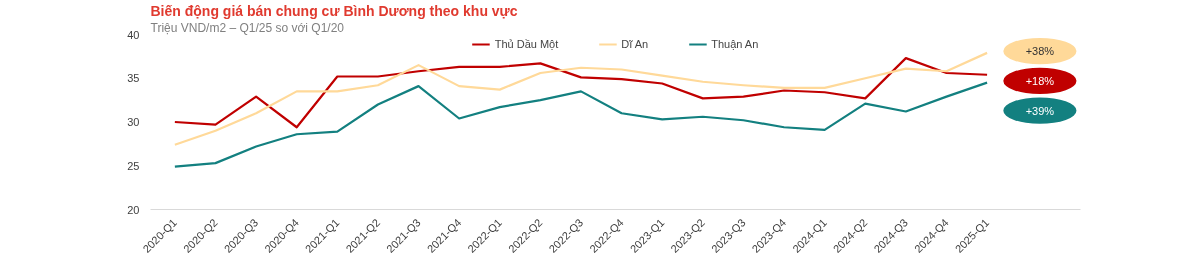 This screenshot has height=271, width=1200. Describe the element at coordinates (133, 165) in the screenshot. I see `y-tick-label: 25` at that location.